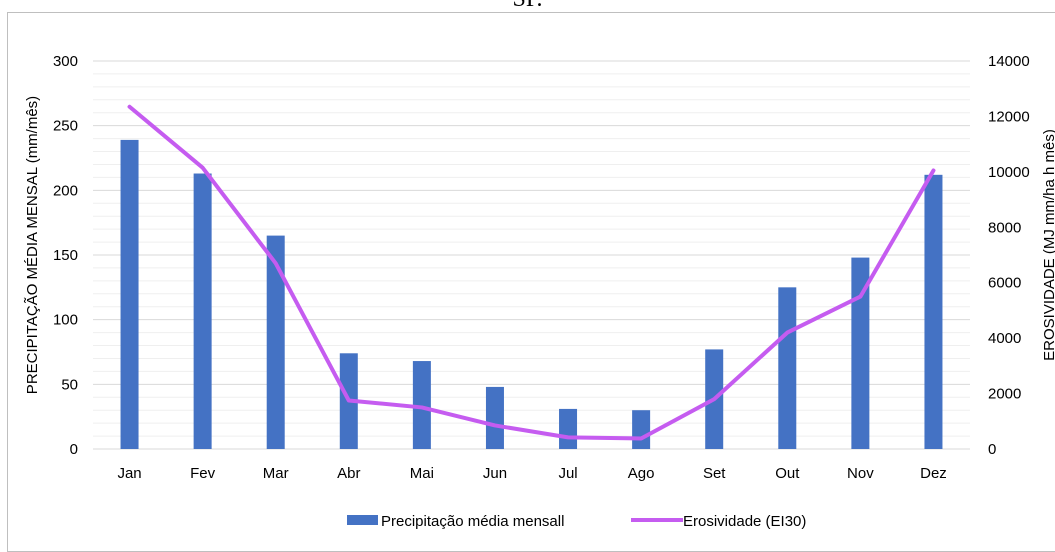 The height and width of the screenshot is (552, 1055). I want to click on y-tick-label: 150, so click(65, 255).